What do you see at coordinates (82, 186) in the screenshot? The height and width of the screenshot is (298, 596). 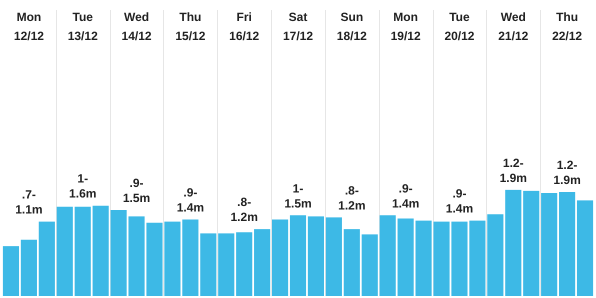 I see `annotation: 1-1.6m` at bounding box center [82, 186].